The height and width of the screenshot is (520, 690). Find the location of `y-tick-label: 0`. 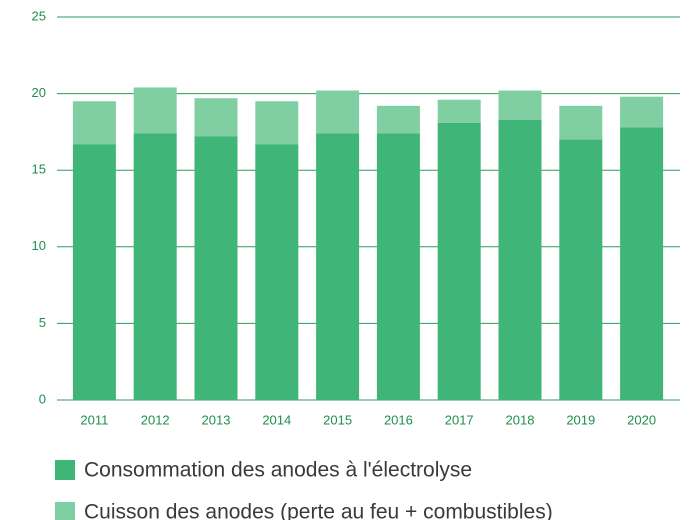

y-tick-label: 0 is located at coordinates (42, 398).